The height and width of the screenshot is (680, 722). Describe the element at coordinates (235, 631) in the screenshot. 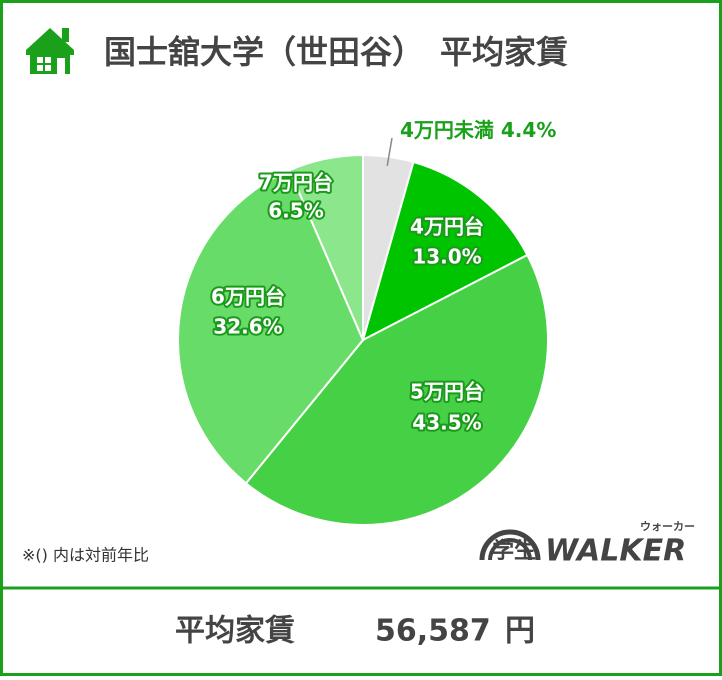

I see `footer-label: 平均家賃` at that location.